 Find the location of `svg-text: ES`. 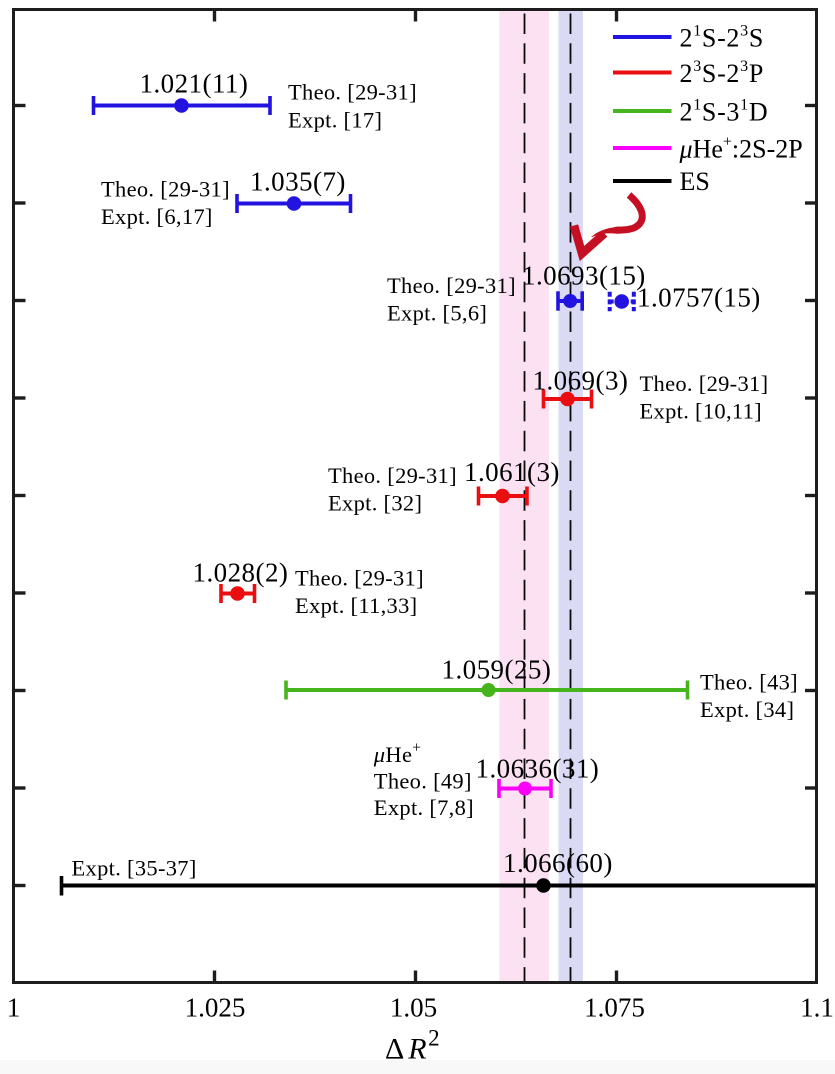

svg-text: ES is located at coordinates (695, 181).